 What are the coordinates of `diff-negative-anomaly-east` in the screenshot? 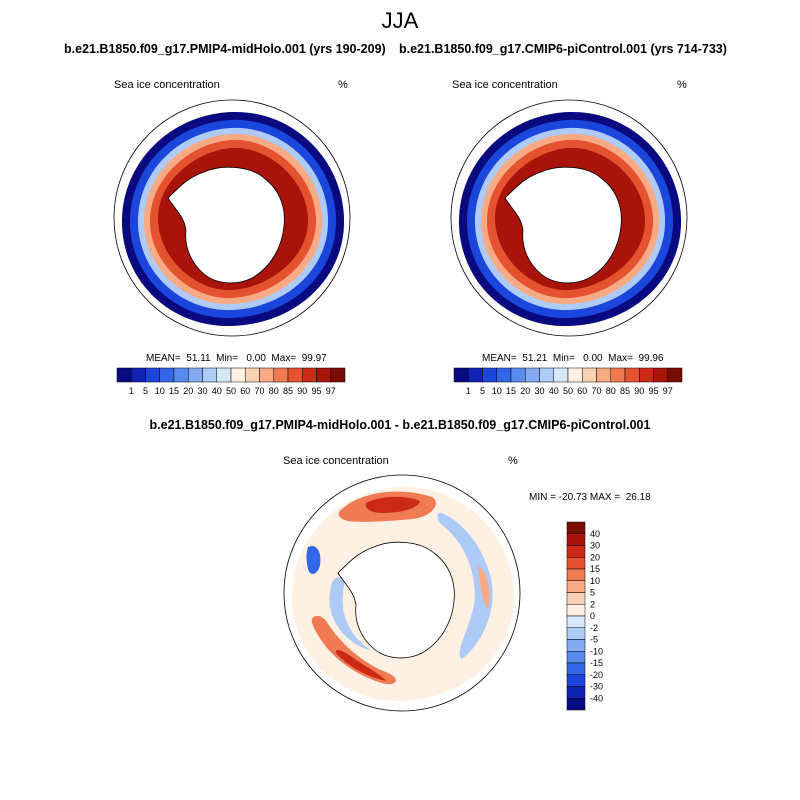 It's located at (465, 585).